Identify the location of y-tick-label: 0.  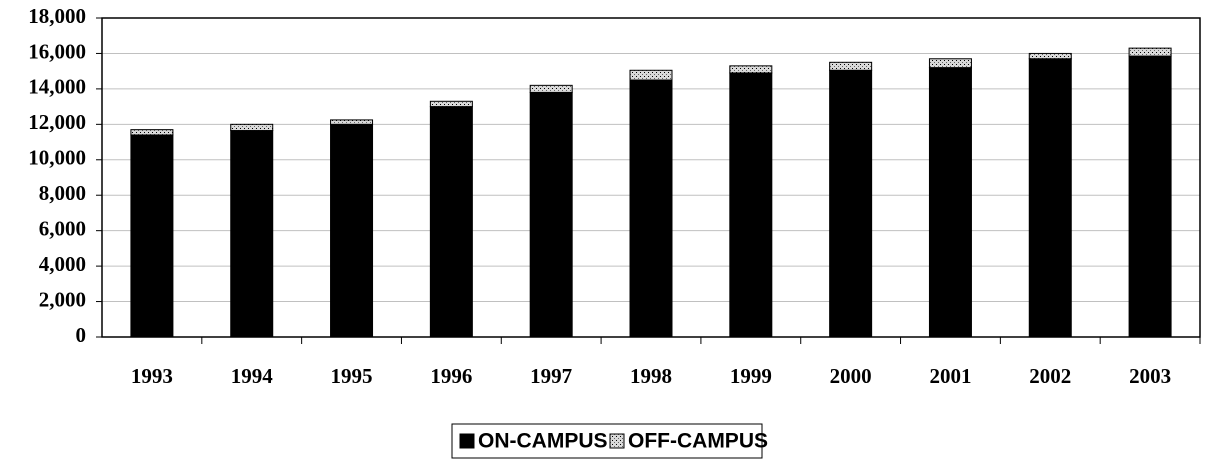
(81, 335).